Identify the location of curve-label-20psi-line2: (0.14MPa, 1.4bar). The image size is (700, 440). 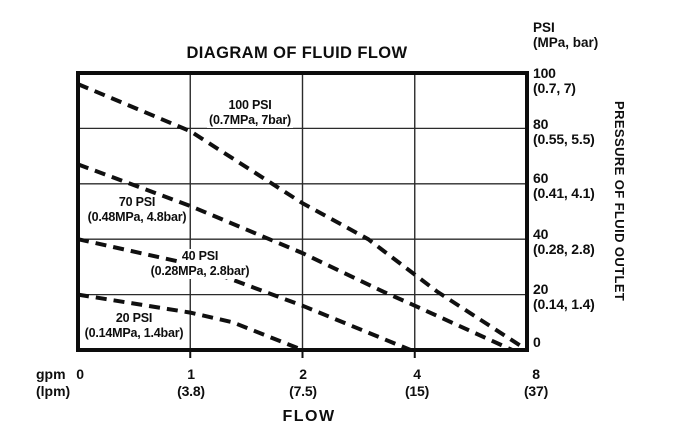
(134, 333).